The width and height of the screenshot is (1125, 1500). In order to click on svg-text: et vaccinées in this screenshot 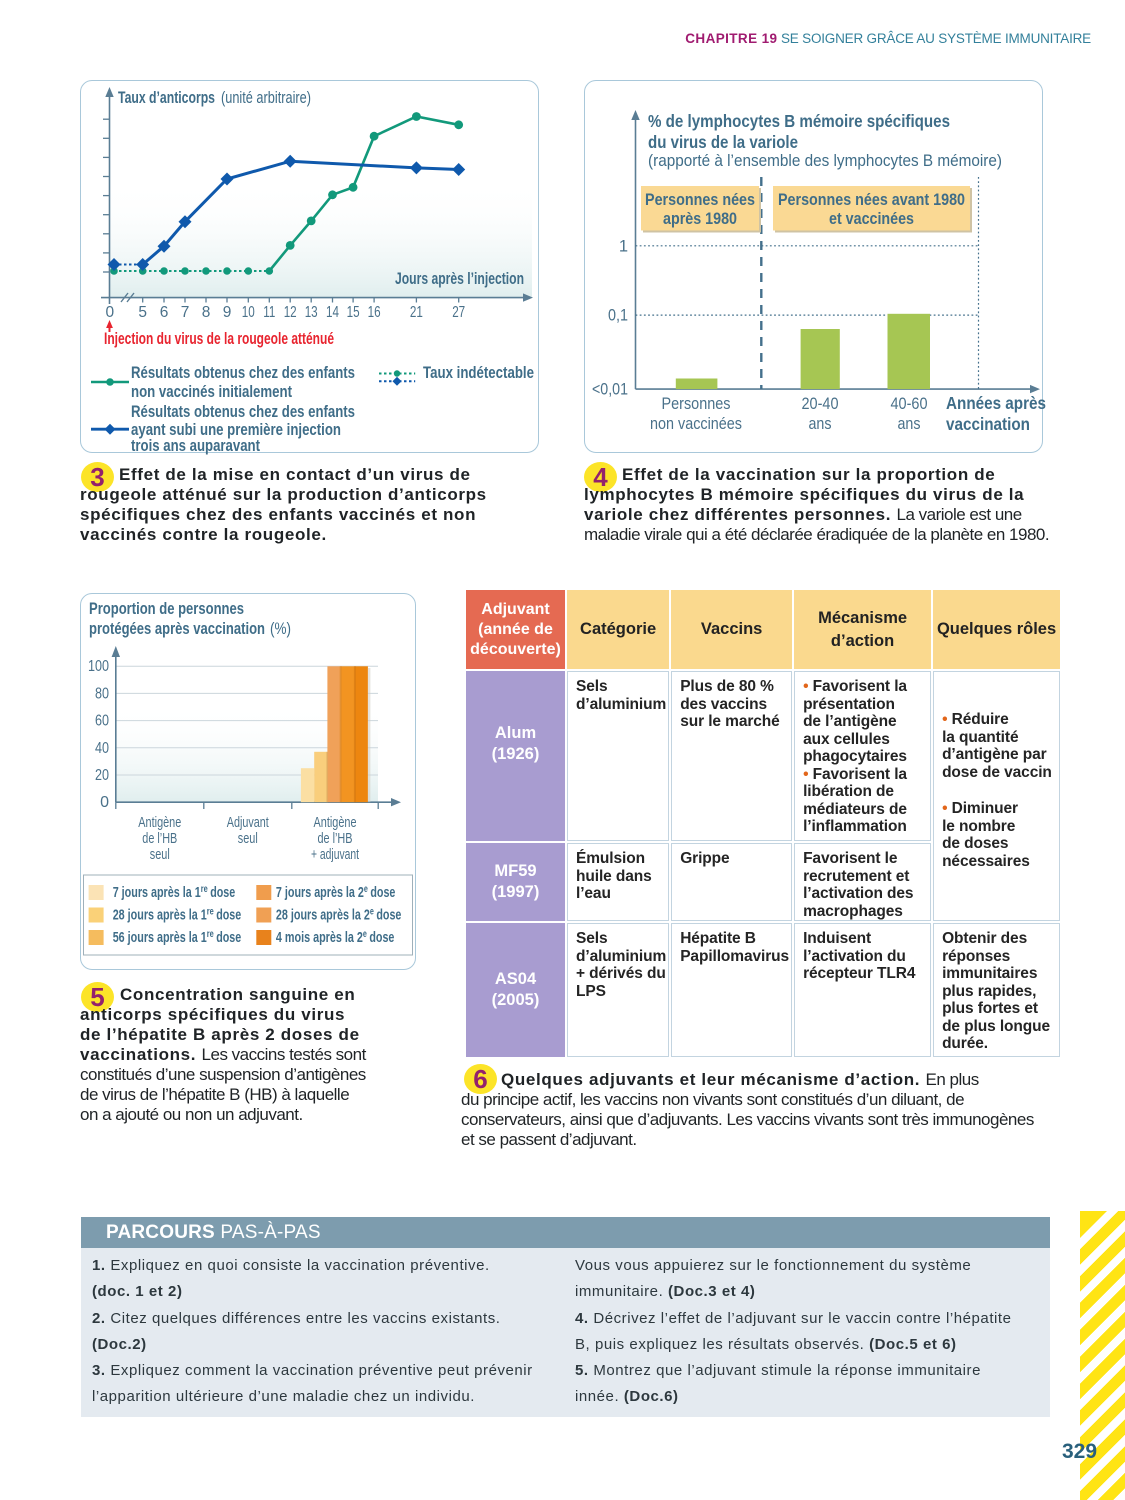, I will do `click(871, 219)`.